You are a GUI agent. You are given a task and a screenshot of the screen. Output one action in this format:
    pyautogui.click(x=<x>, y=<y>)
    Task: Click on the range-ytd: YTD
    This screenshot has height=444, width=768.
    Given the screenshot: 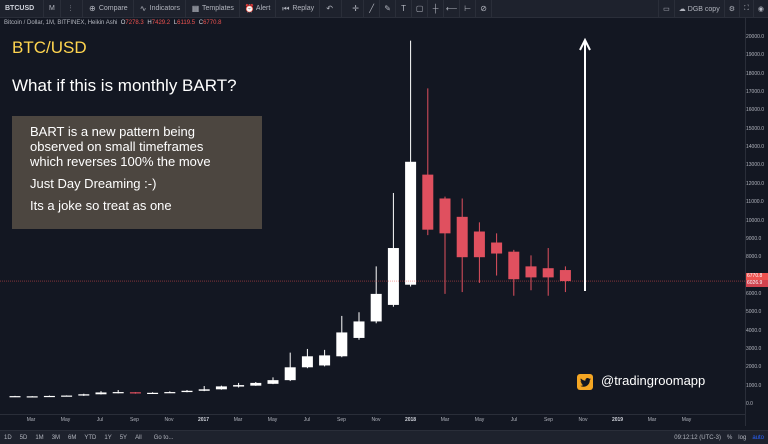 What is the action you would take?
    pyautogui.click(x=90, y=437)
    